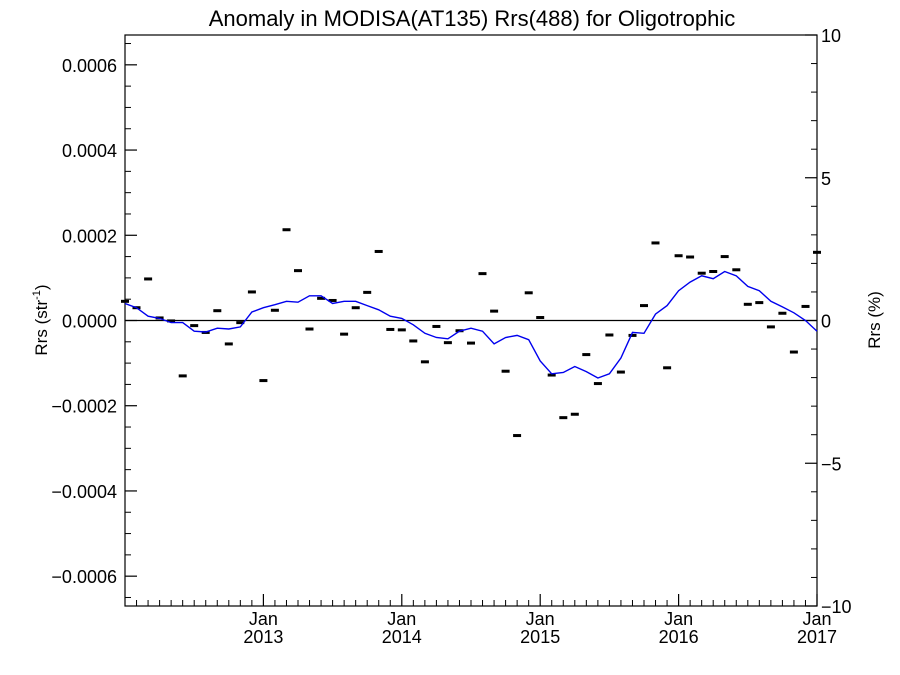  What do you see at coordinates (84, 407) in the screenshot?
I see `left-tick-label: −0.0002` at bounding box center [84, 407].